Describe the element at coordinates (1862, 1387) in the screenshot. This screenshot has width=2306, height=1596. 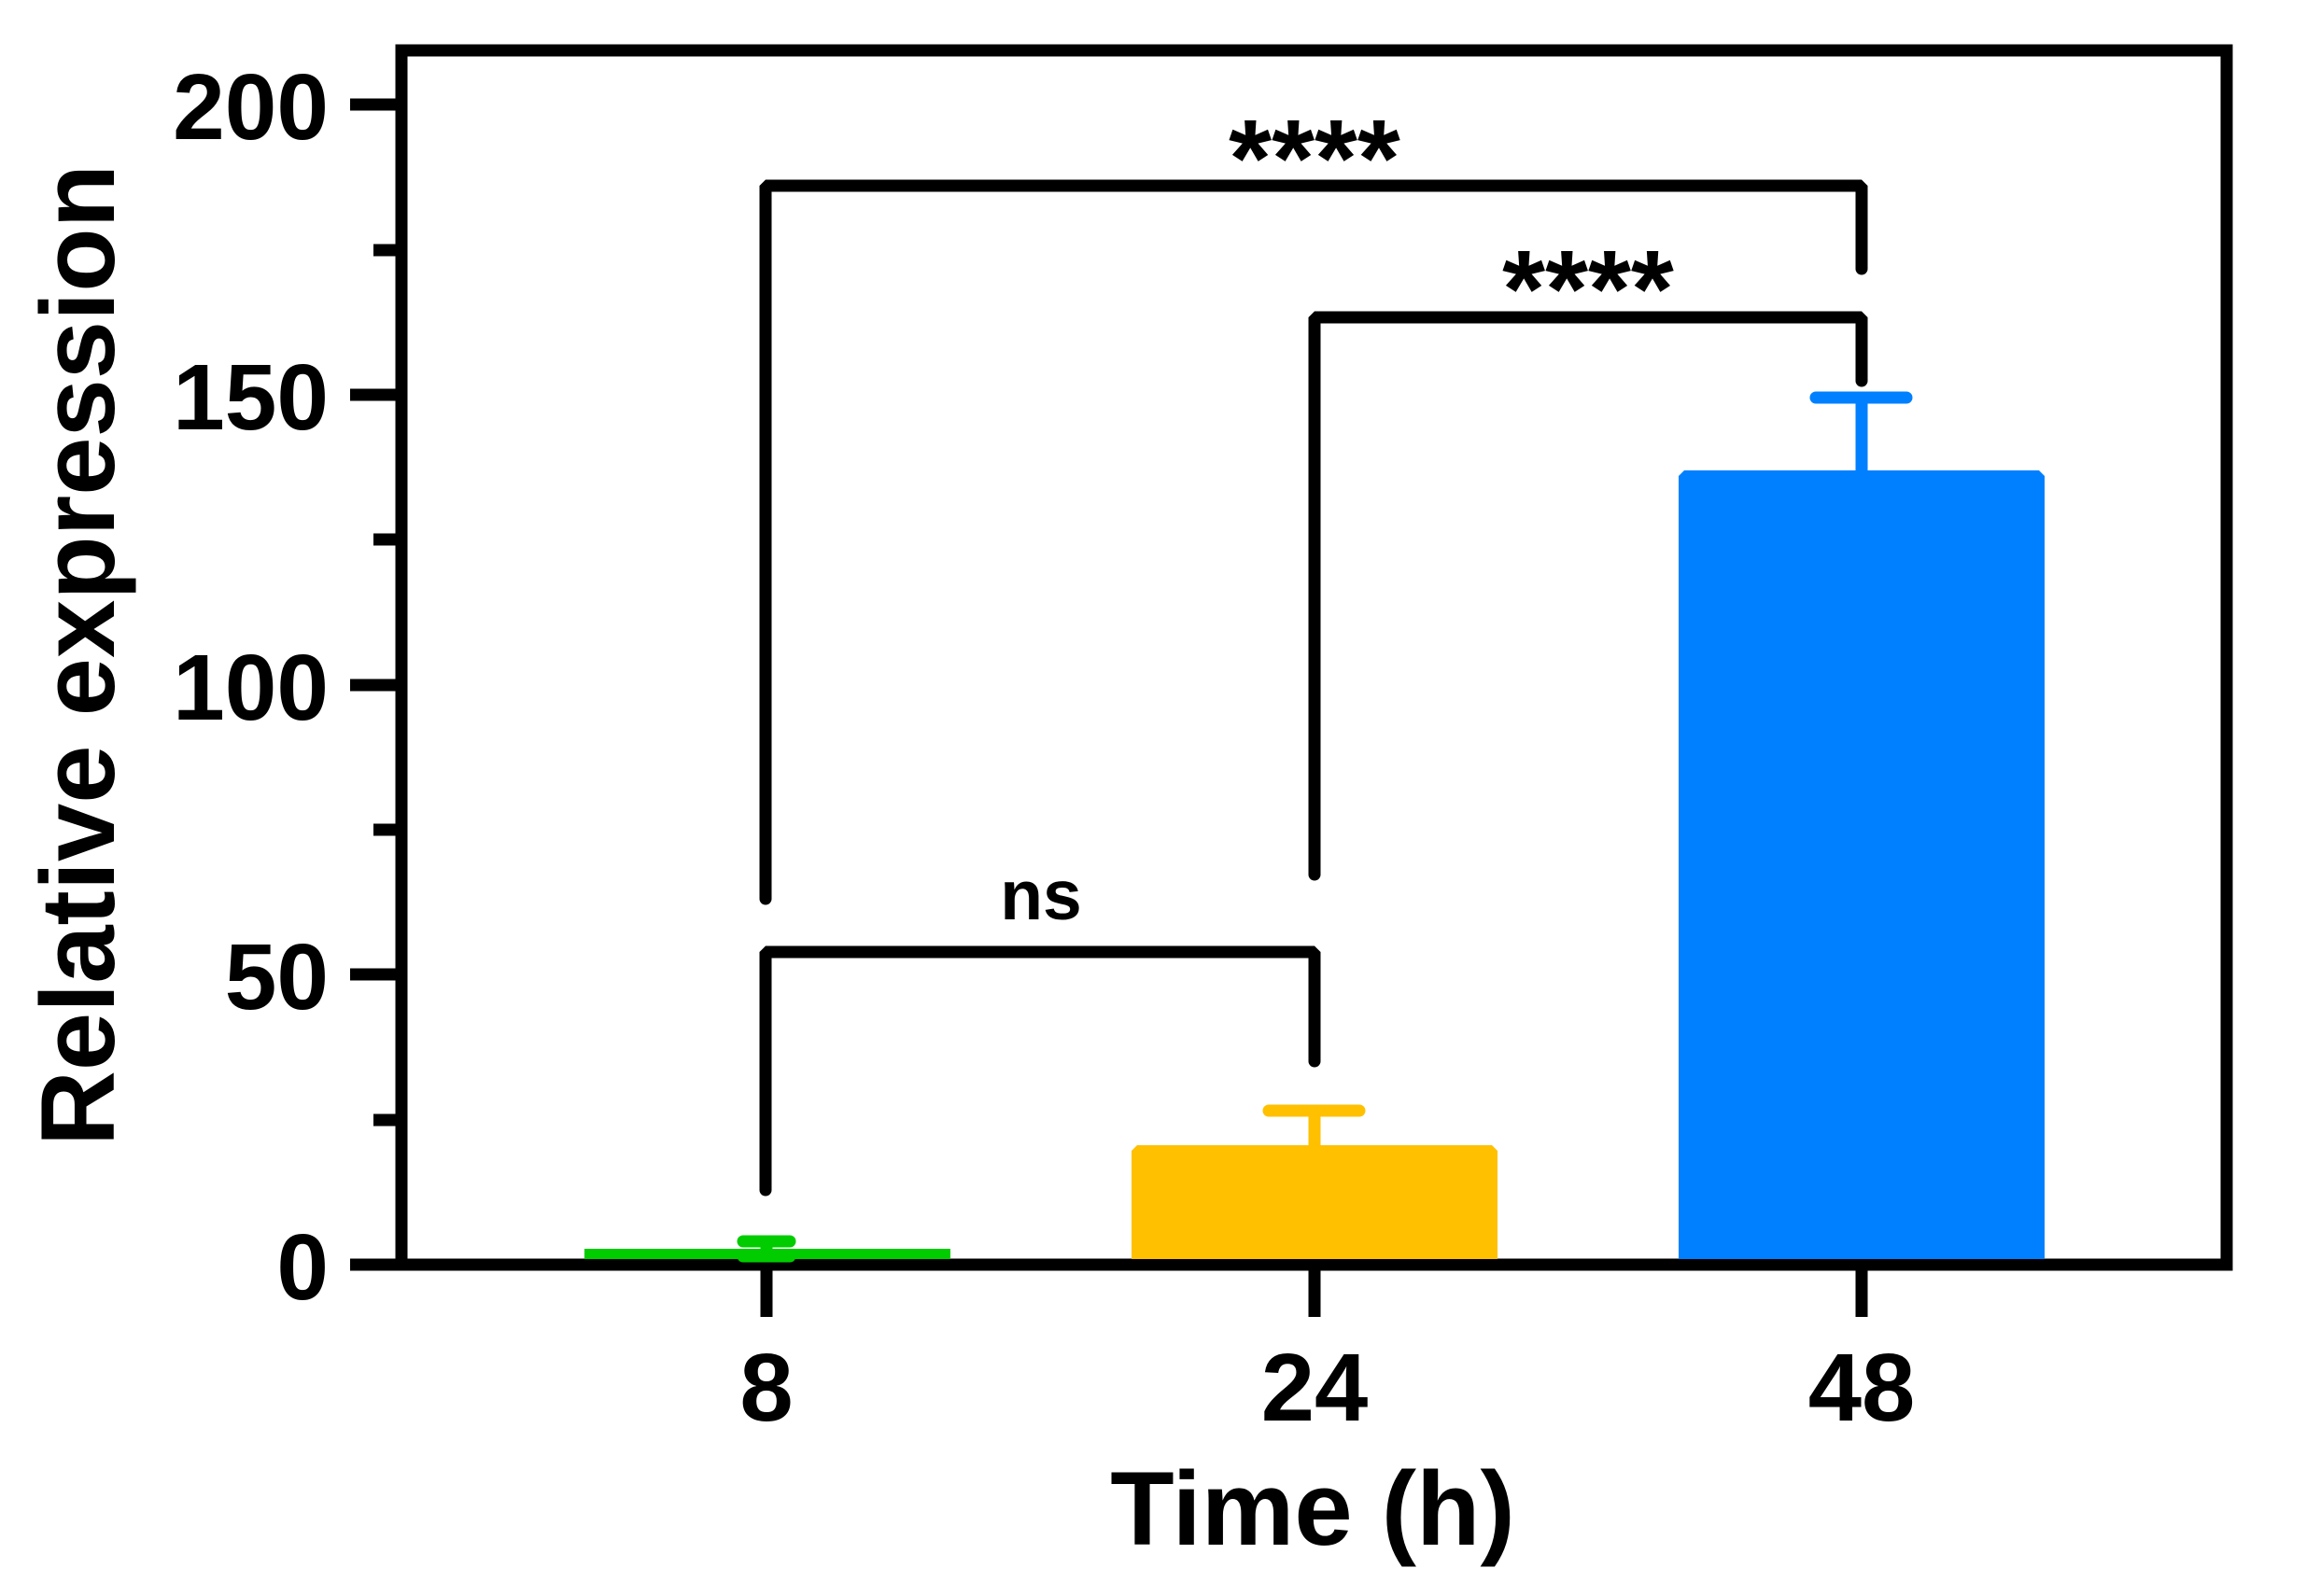
I see `x-tick-label: 48` at that location.